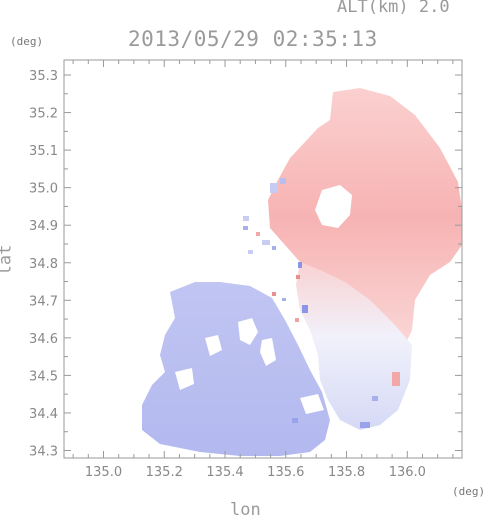 Image resolution: width=491 pixels, height=521 pixels. I want to click on y-tick-label: 34.5, so click(43, 376).